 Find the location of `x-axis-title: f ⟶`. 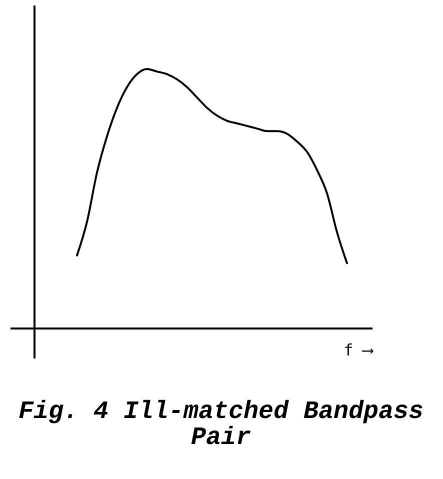

x-axis-title: f ⟶ is located at coordinates (359, 350).